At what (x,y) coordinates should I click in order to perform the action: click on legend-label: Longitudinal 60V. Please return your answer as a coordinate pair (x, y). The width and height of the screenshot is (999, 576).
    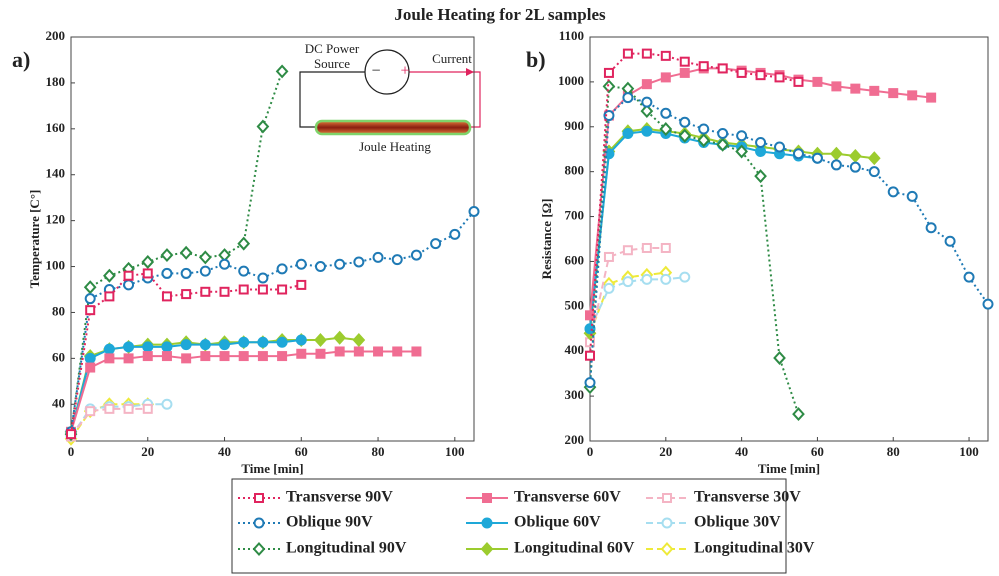
    Looking at the image, I should click on (574, 548).